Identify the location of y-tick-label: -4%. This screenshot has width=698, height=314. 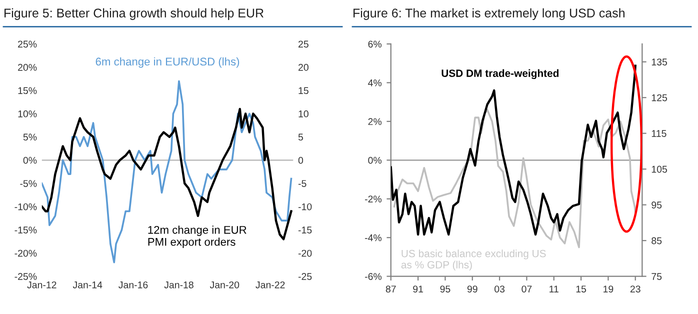
(373, 238).